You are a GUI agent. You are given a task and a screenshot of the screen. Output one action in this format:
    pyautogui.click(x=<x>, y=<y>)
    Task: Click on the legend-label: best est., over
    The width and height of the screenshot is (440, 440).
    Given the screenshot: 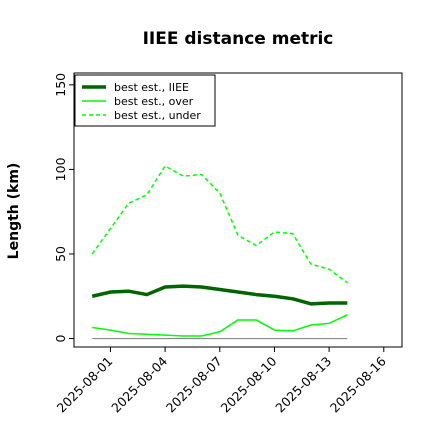 What is the action you would take?
    pyautogui.click(x=154, y=101)
    